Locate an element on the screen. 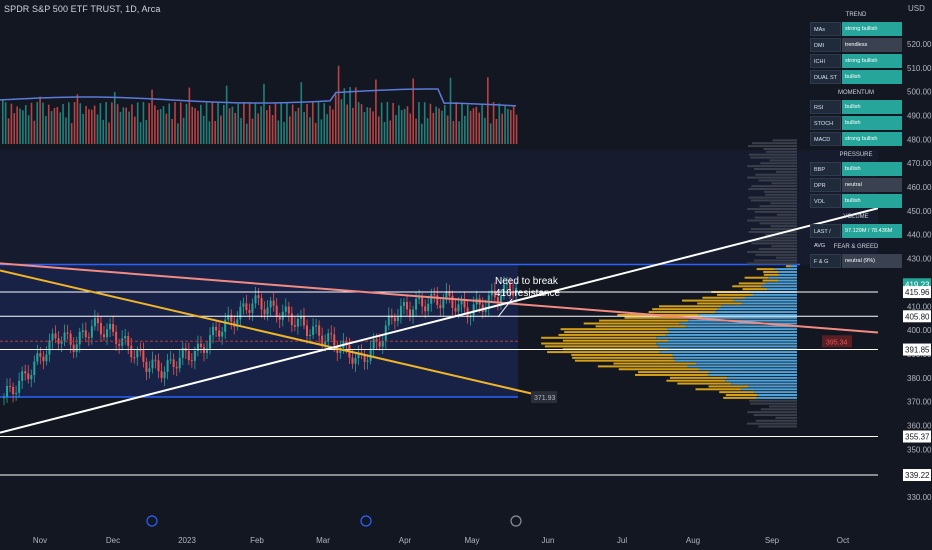 The image size is (932, 550). panel-row-label: DUAL ST is located at coordinates (825, 77).